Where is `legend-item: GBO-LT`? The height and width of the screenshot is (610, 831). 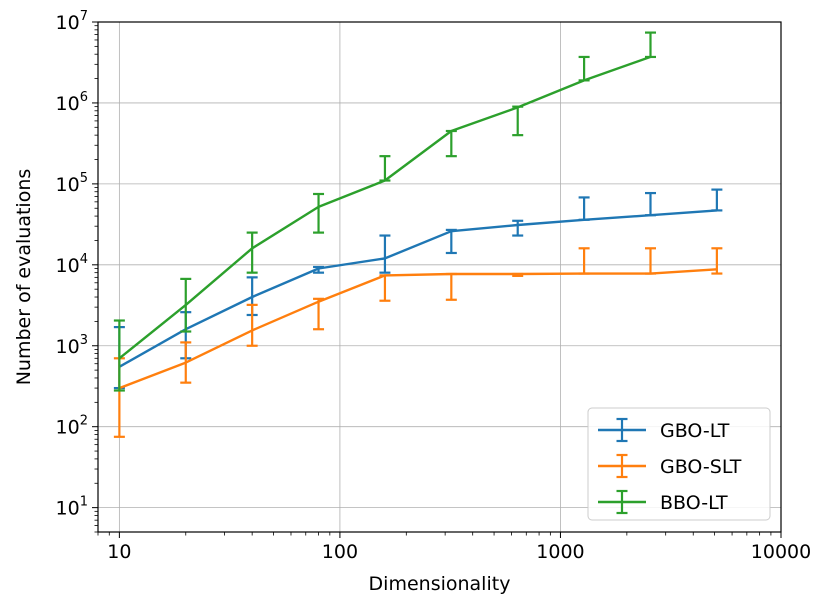 legend-item: GBO-LT is located at coordinates (664, 430).